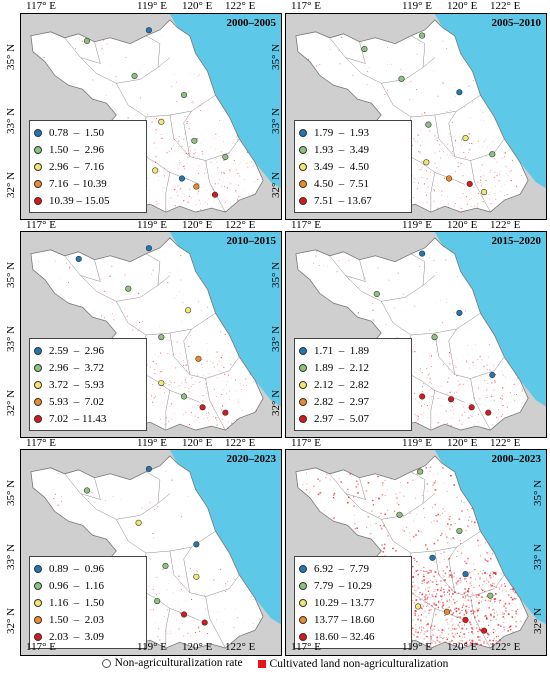 Image resolution: width=550 pixels, height=673 pixels. I want to click on legend-swatch, so click(38, 568).